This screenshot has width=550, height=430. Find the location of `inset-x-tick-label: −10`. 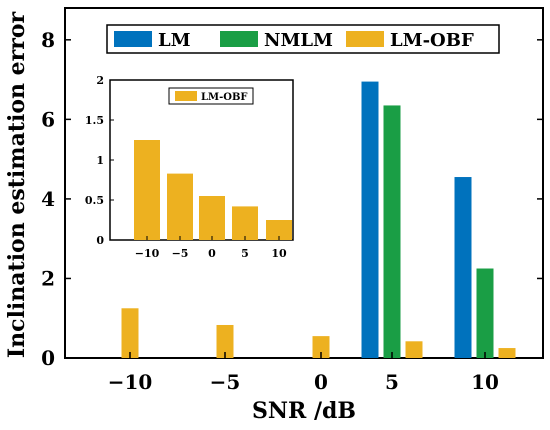

inset-x-tick-label: −10 is located at coordinates (147, 253).